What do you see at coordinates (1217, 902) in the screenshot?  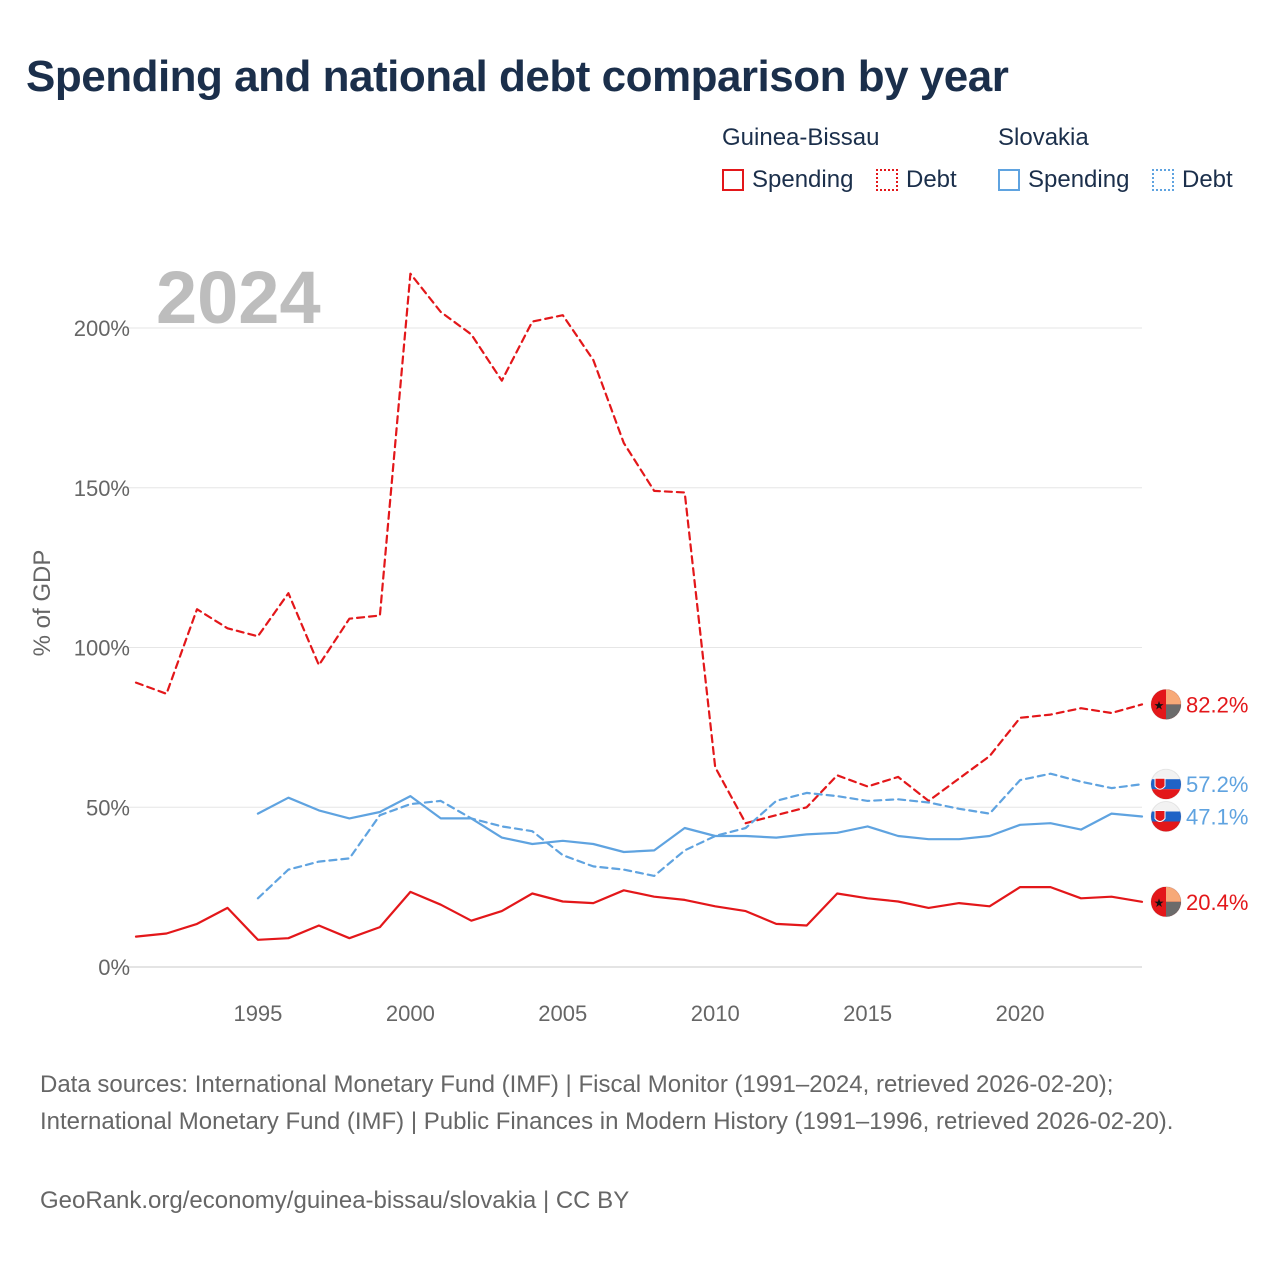 I see `end-value-label: 20.4%` at bounding box center [1217, 902].